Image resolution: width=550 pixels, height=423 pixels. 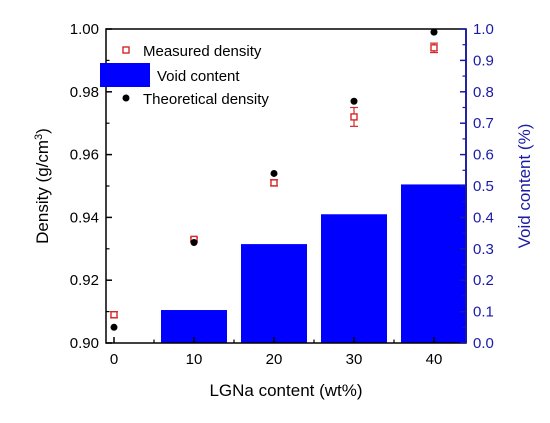 What do you see at coordinates (84, 343) in the screenshot?
I see `y-left-tick-label: 0.90` at bounding box center [84, 343].